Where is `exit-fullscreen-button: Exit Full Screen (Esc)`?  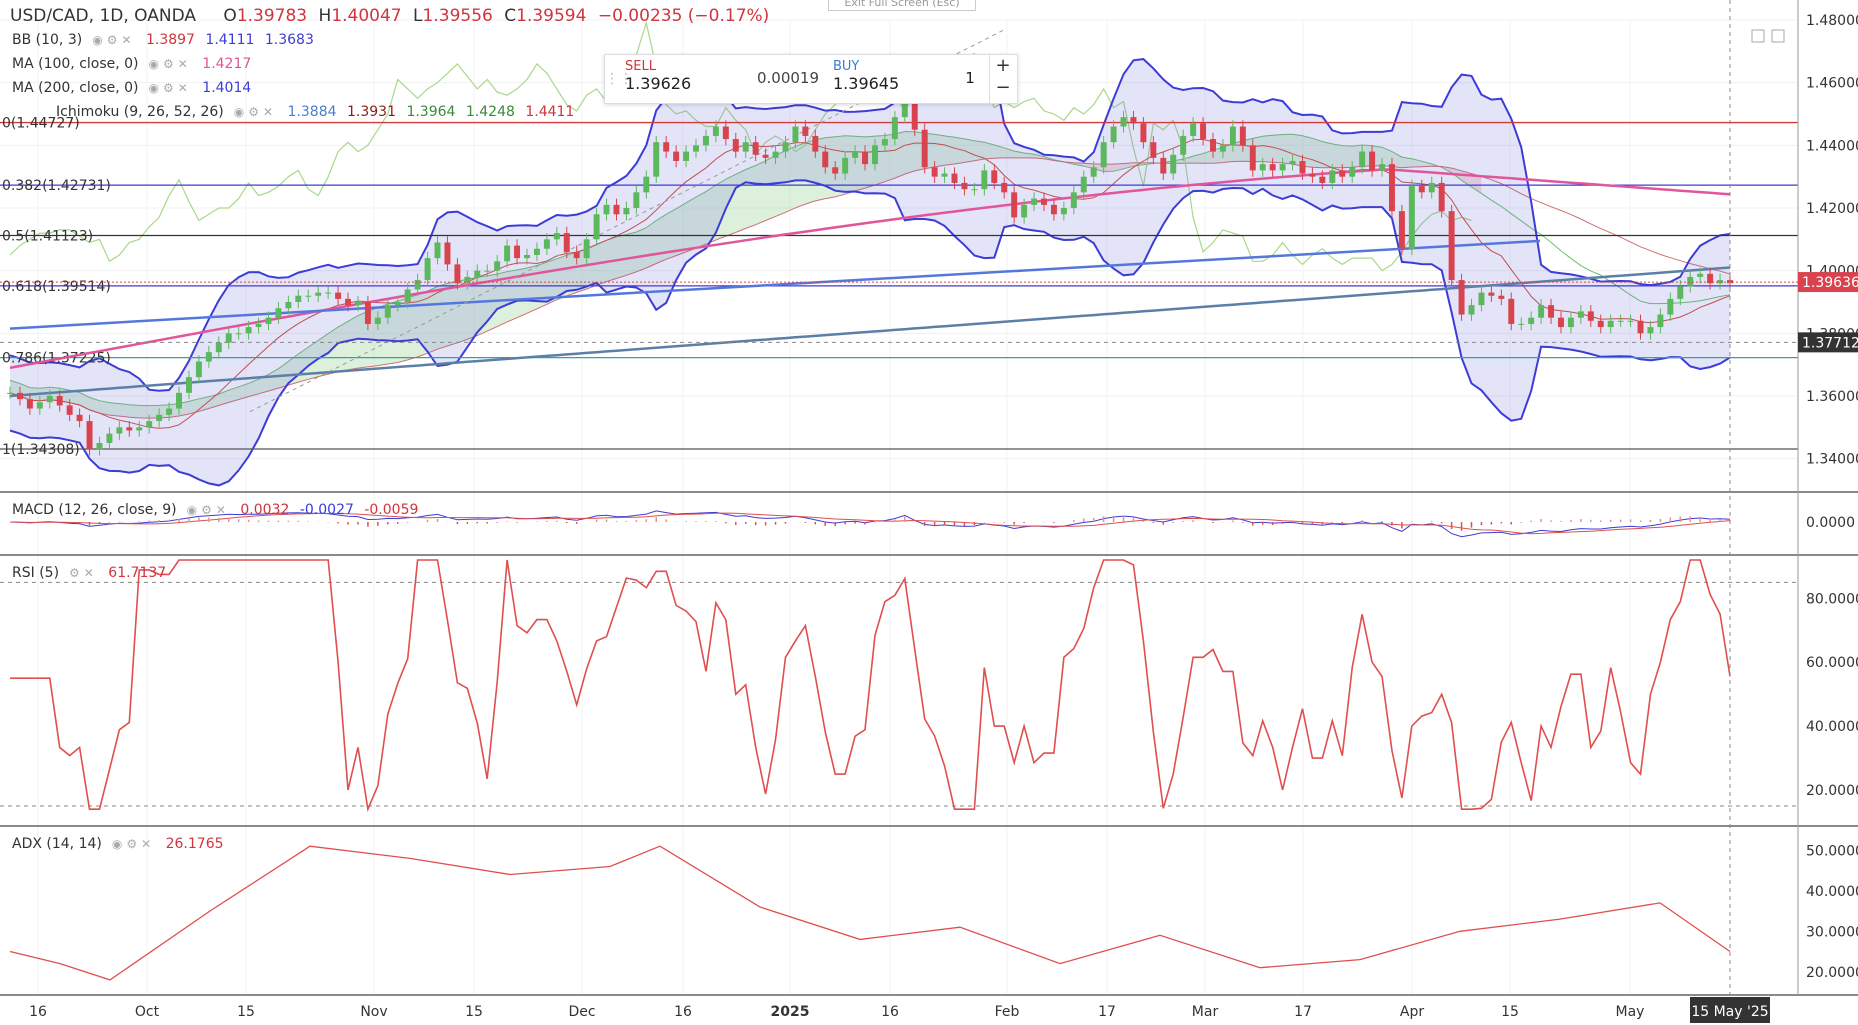 exit-fullscreen-button: Exit Full Screen (Esc) is located at coordinates (902, 5).